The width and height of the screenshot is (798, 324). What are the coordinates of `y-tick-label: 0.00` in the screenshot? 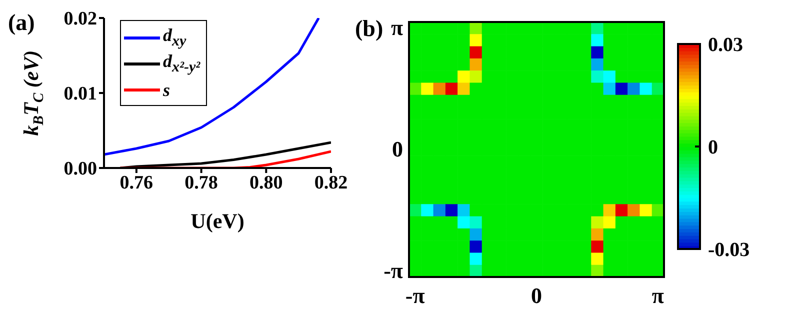 It's located at (80, 169).